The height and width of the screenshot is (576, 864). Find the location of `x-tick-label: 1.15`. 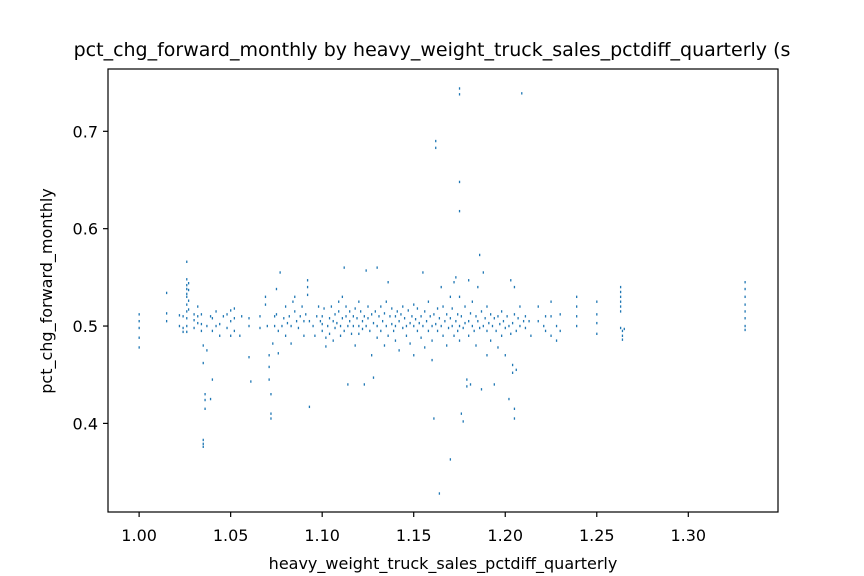

x-tick-label: 1.15 is located at coordinates (414, 535).